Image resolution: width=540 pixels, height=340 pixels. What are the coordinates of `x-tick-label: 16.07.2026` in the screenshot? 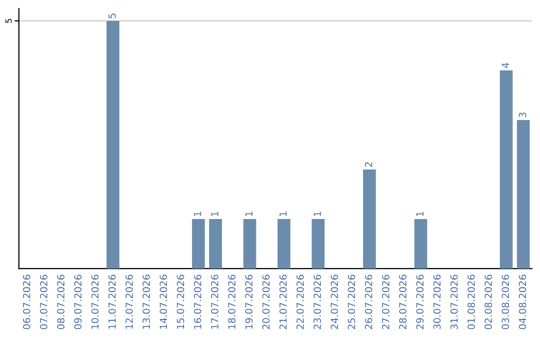 It's located at (198, 301).